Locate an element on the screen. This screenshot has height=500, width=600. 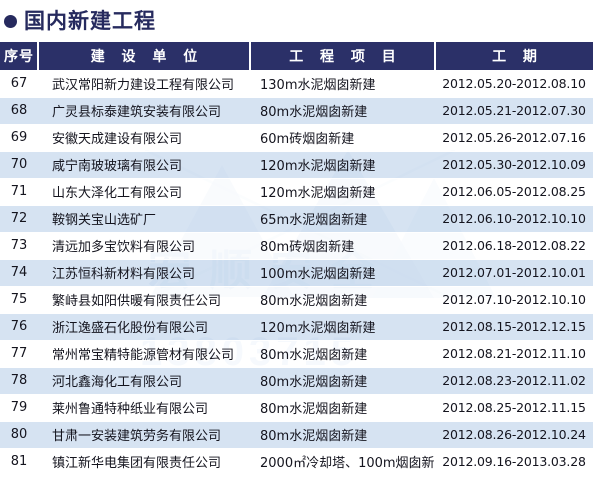
cell-duration: 2012.08.26-2012.10.24 is located at coordinates (514, 435).